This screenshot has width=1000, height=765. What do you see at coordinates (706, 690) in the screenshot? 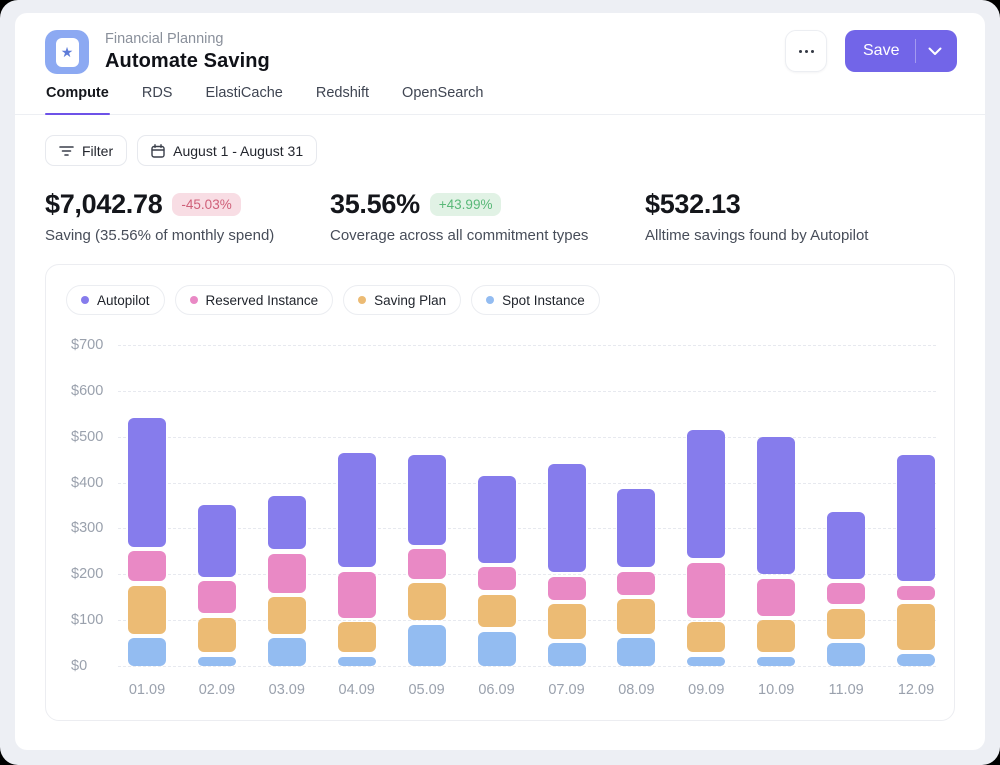
I see `x-axis-tick: 09.09` at bounding box center [706, 690].